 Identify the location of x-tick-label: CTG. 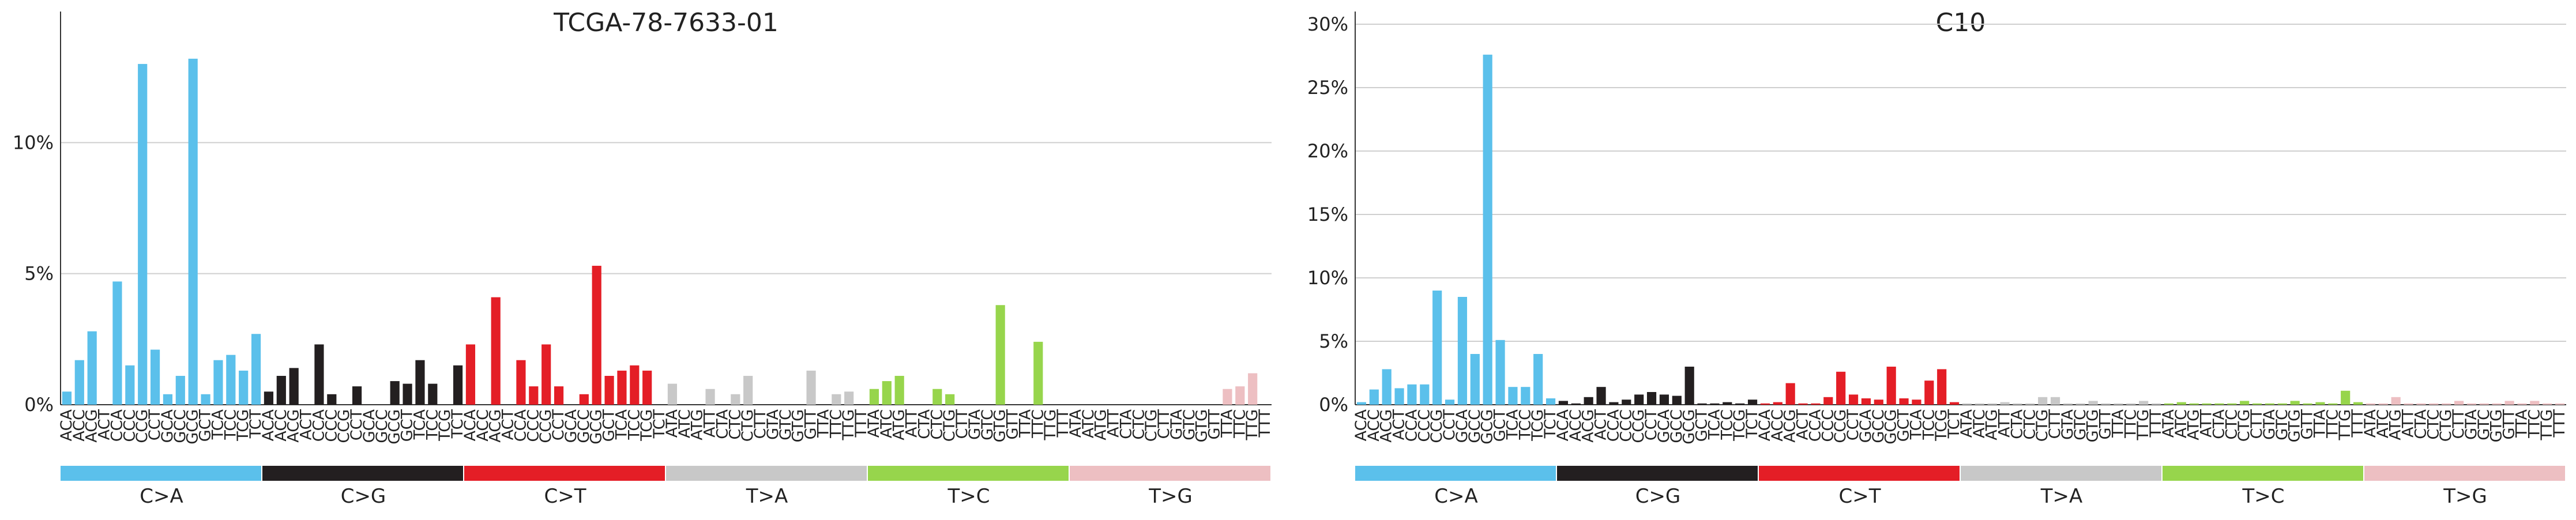
(2446, 425).